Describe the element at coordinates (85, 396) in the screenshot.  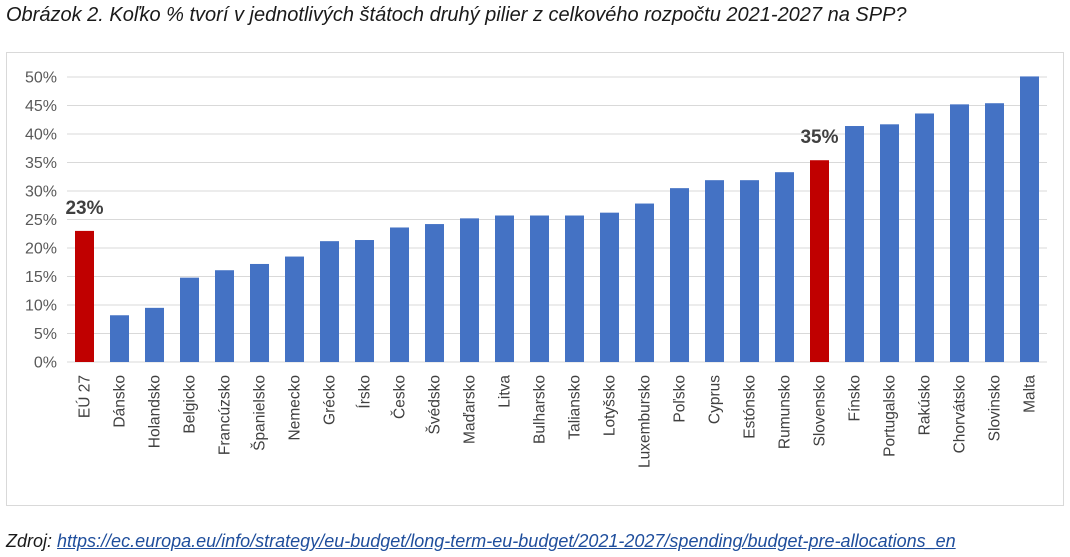
I see `x-tick-label: EÚ 27` at that location.